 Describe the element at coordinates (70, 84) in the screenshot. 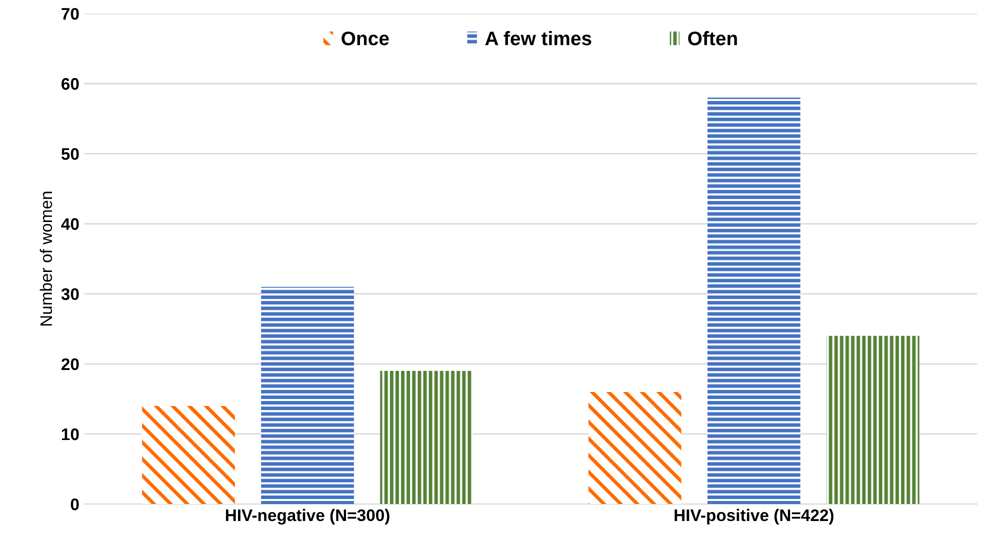

I see `y-tick-label: 60` at that location.